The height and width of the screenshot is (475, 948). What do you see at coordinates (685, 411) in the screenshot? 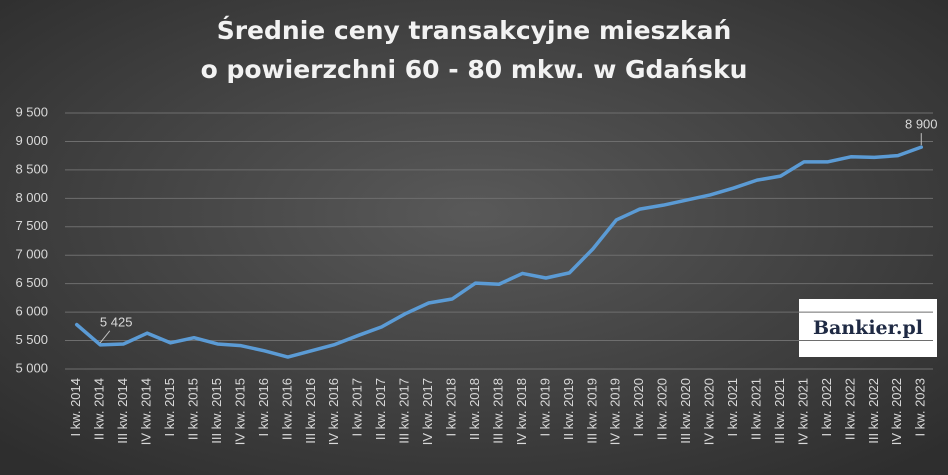
I see `x-tick-label: III kw. 2020` at bounding box center [685, 411].